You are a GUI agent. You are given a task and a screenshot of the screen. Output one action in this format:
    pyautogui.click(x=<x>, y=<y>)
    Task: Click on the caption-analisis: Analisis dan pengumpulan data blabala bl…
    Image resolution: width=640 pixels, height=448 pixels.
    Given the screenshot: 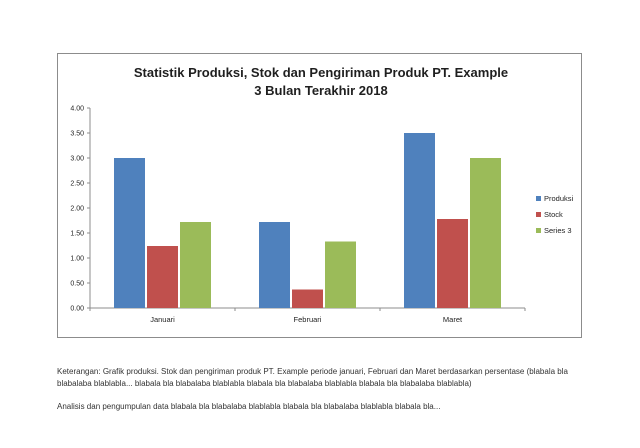 What is the action you would take?
    pyautogui.click(x=249, y=406)
    